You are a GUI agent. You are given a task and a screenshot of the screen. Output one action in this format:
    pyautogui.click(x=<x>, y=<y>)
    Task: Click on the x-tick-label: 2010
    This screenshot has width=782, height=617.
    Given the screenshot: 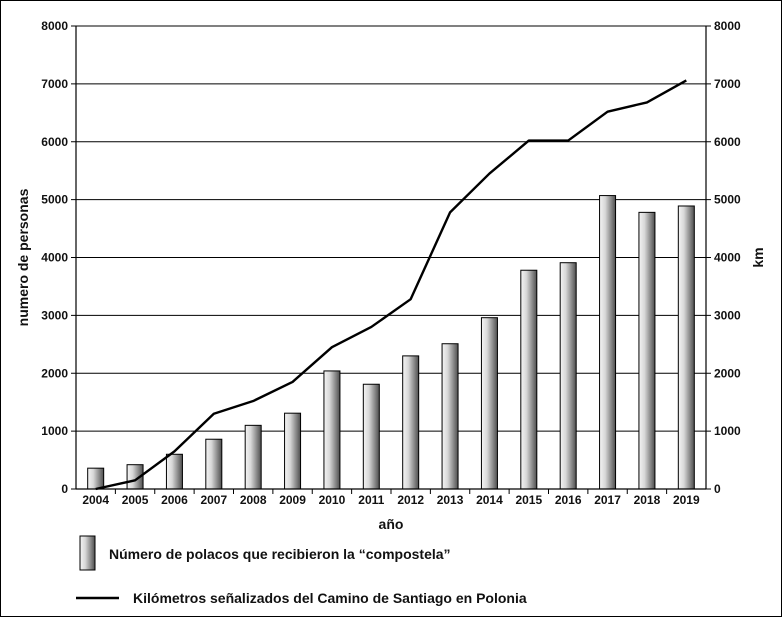 What is the action you would take?
    pyautogui.click(x=332, y=500)
    